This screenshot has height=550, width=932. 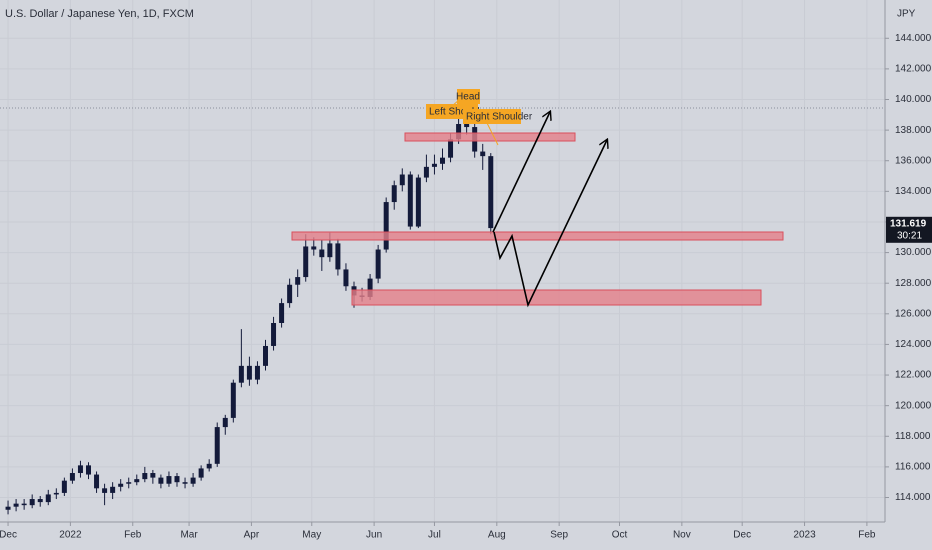 What do you see at coordinates (804, 535) in the screenshot?
I see `x-tick-label: 2023` at bounding box center [804, 535].